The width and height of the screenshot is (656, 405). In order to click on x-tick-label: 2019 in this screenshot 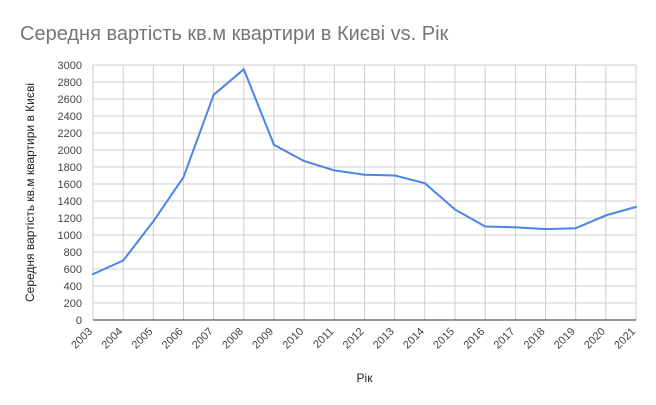, I will do `click(565, 339)`.